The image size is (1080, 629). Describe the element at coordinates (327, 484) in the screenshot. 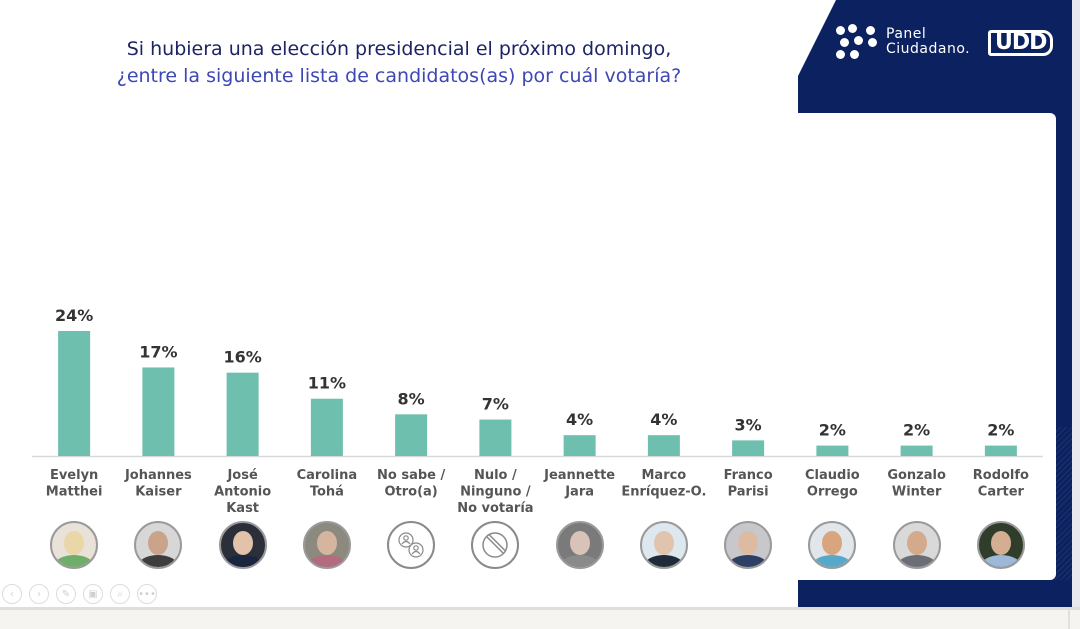

I see `category-label: Carolina Tohá` at that location.